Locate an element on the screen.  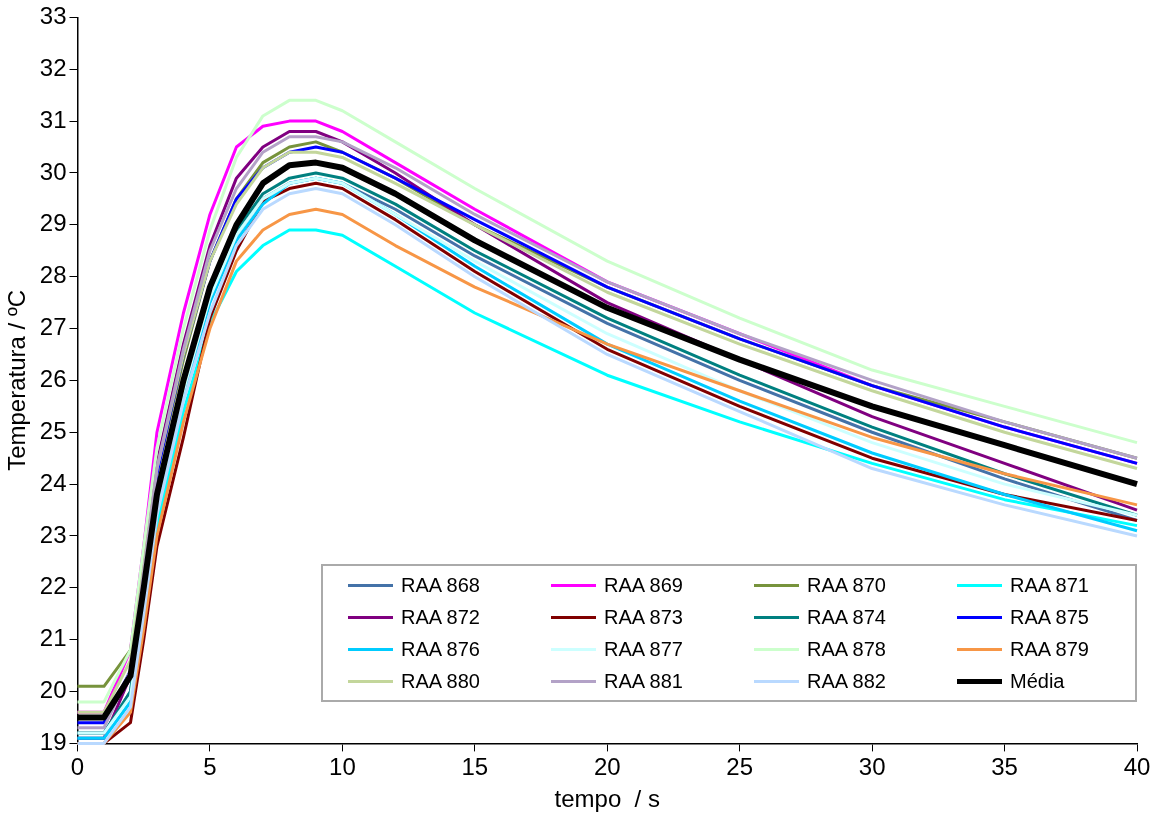
legend-label: RAA 873 is located at coordinates (643, 617).